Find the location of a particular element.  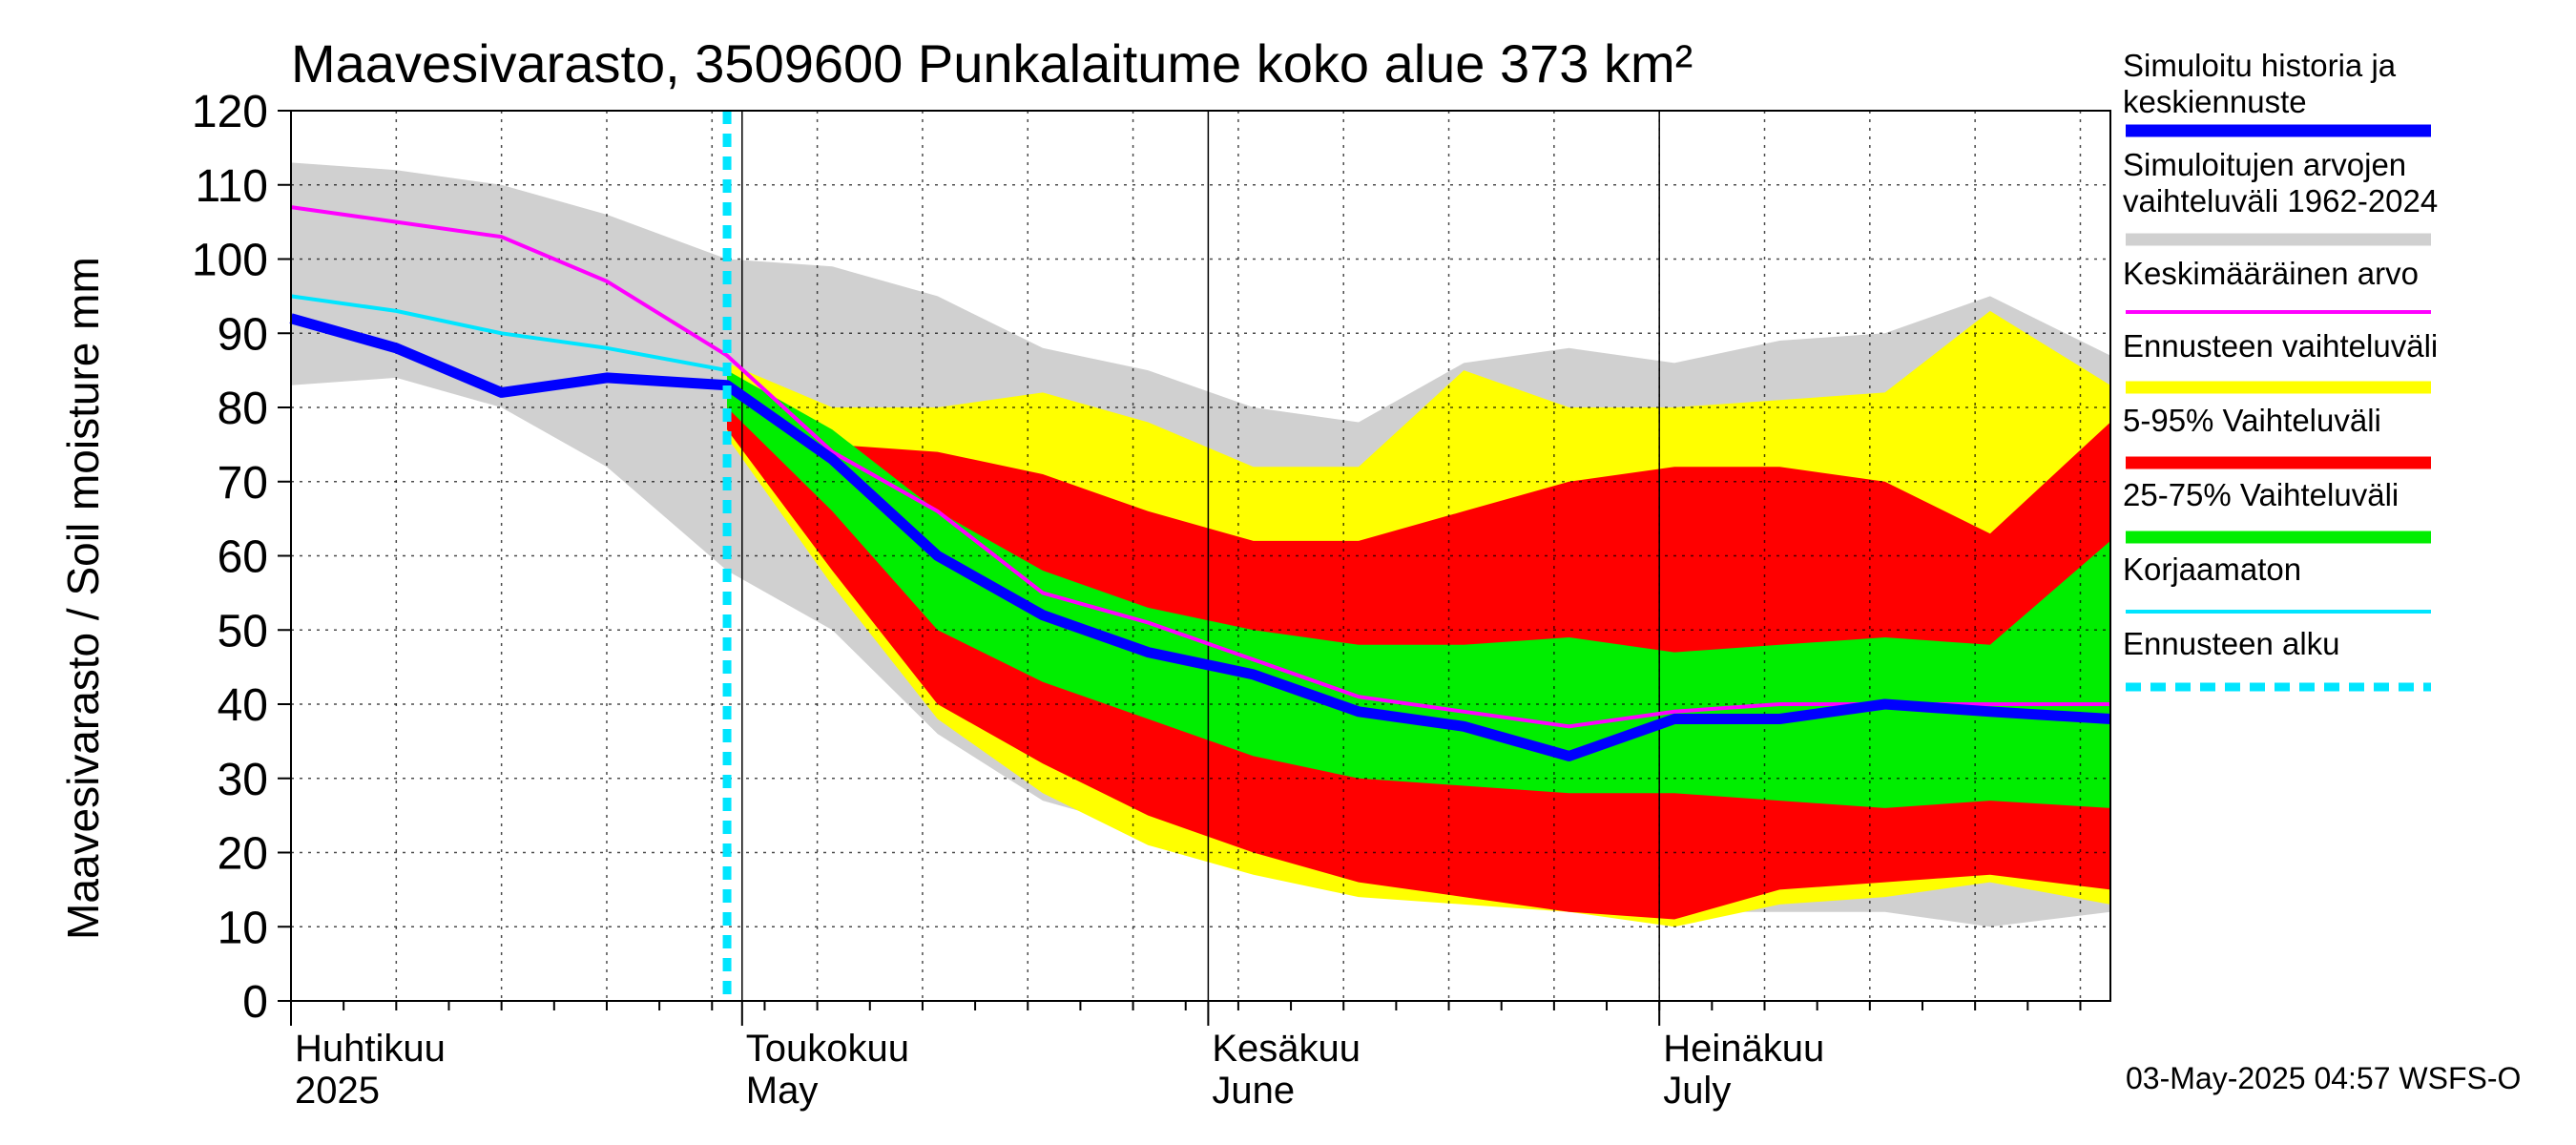

legend-label: 25-75% Vaihteluväli is located at coordinates (2261, 495).